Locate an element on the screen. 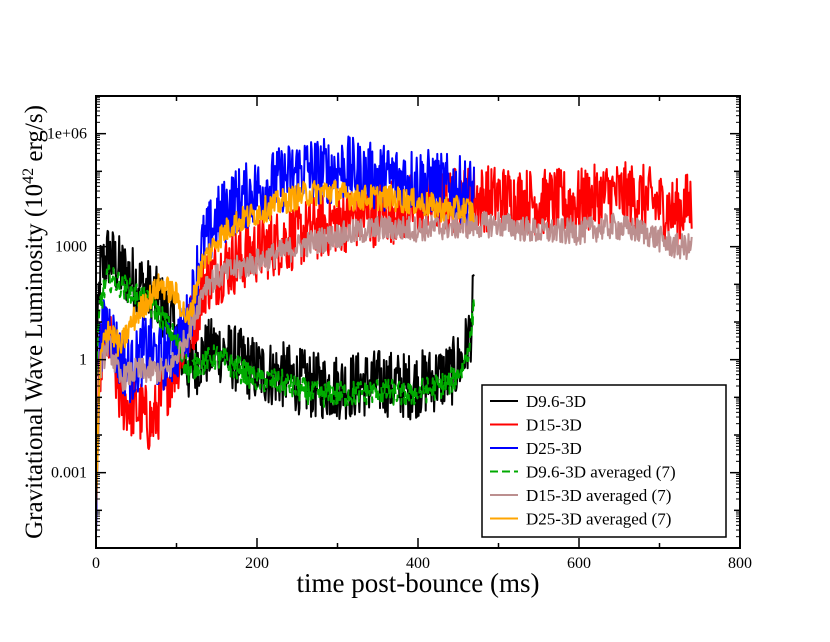 The height and width of the screenshot is (642, 830). y-tick-label: 0.001 is located at coordinates (69, 473).